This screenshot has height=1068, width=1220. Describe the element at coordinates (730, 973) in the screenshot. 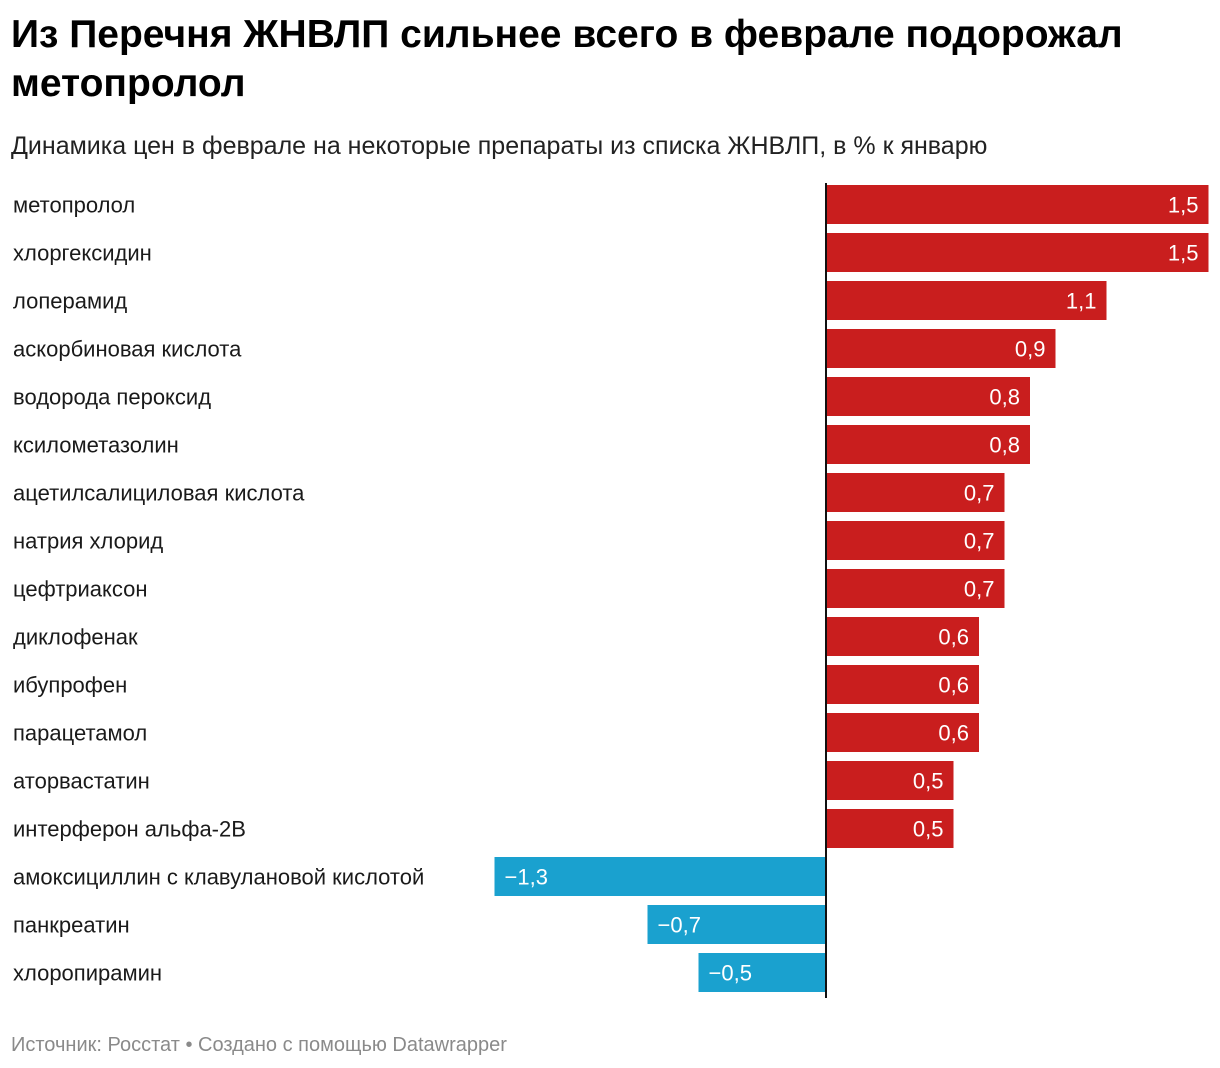

I see `value-label: −0,5` at that location.